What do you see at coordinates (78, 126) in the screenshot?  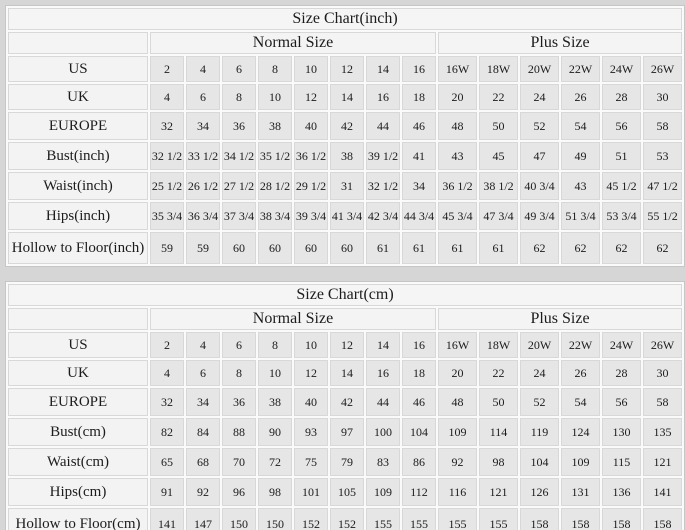 I see `row-label: EUROPE` at bounding box center [78, 126].